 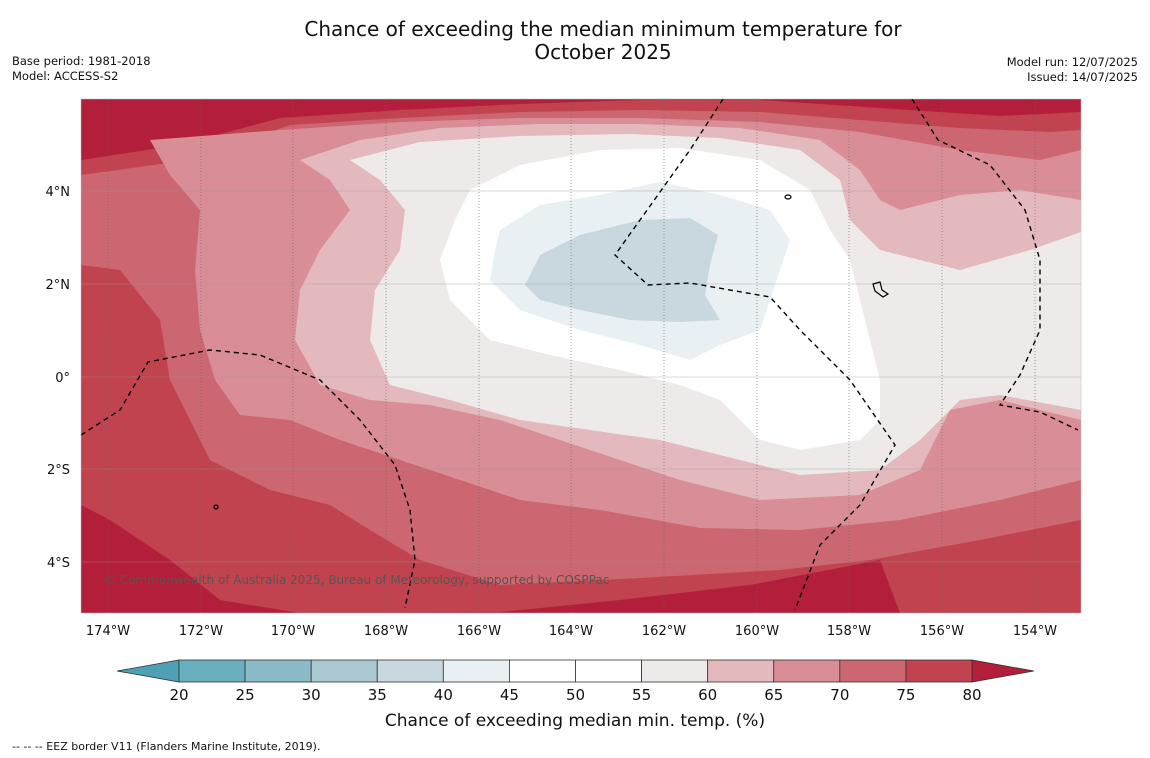 What do you see at coordinates (1082, 77) in the screenshot?
I see `issued-date: Issued: 14/07/2025` at bounding box center [1082, 77].